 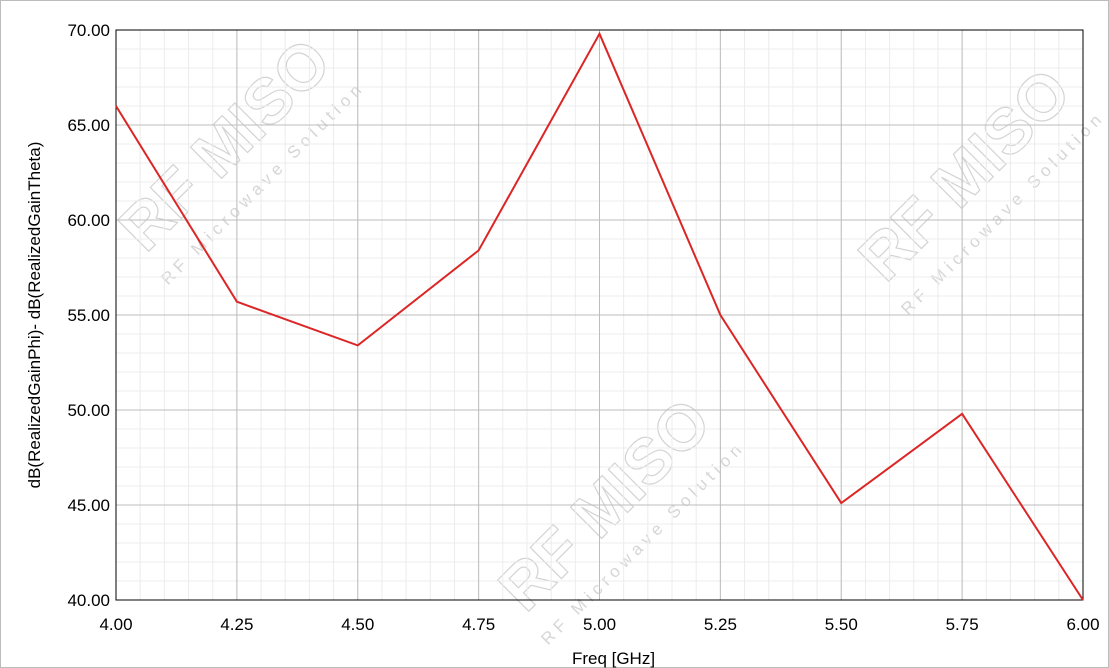 I want to click on y-tick-label: 60.00, so click(x=88, y=220).